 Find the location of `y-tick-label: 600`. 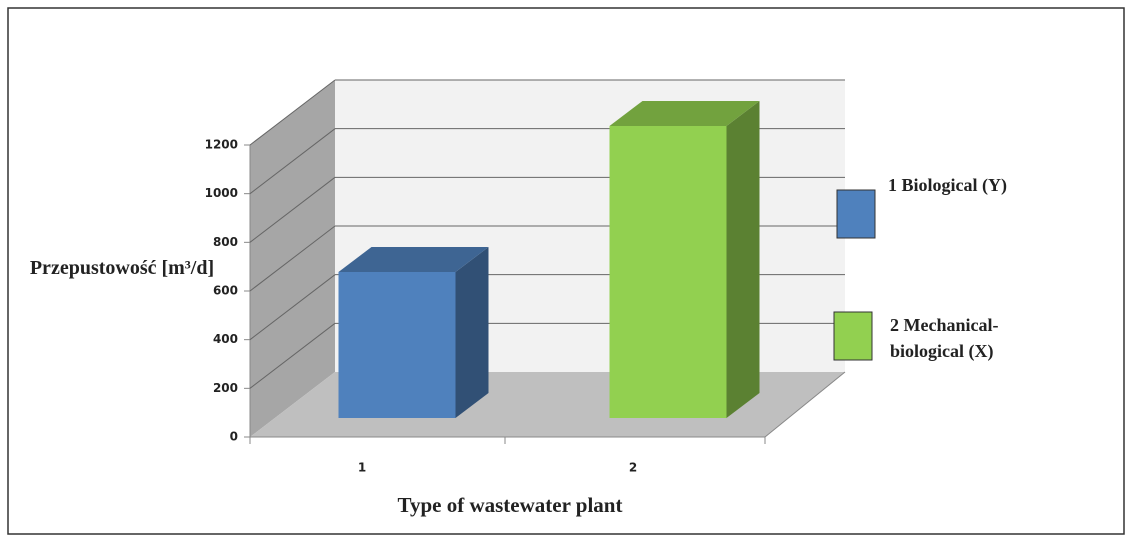

y-tick-label: 600 is located at coordinates (225, 291).